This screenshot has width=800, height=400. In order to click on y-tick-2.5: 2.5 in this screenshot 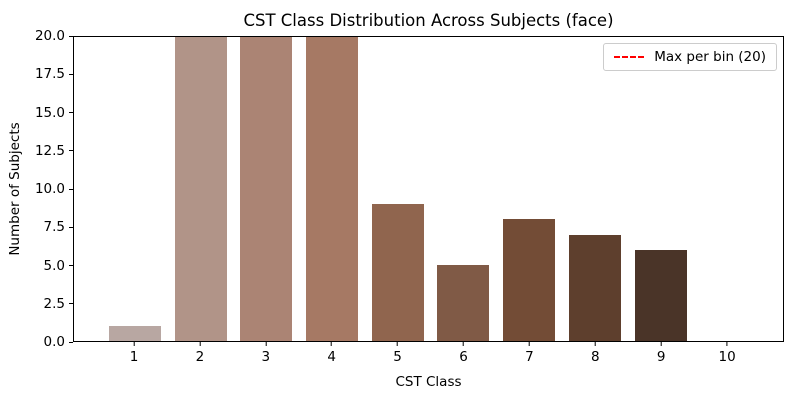, I will do `click(58, 304)`.